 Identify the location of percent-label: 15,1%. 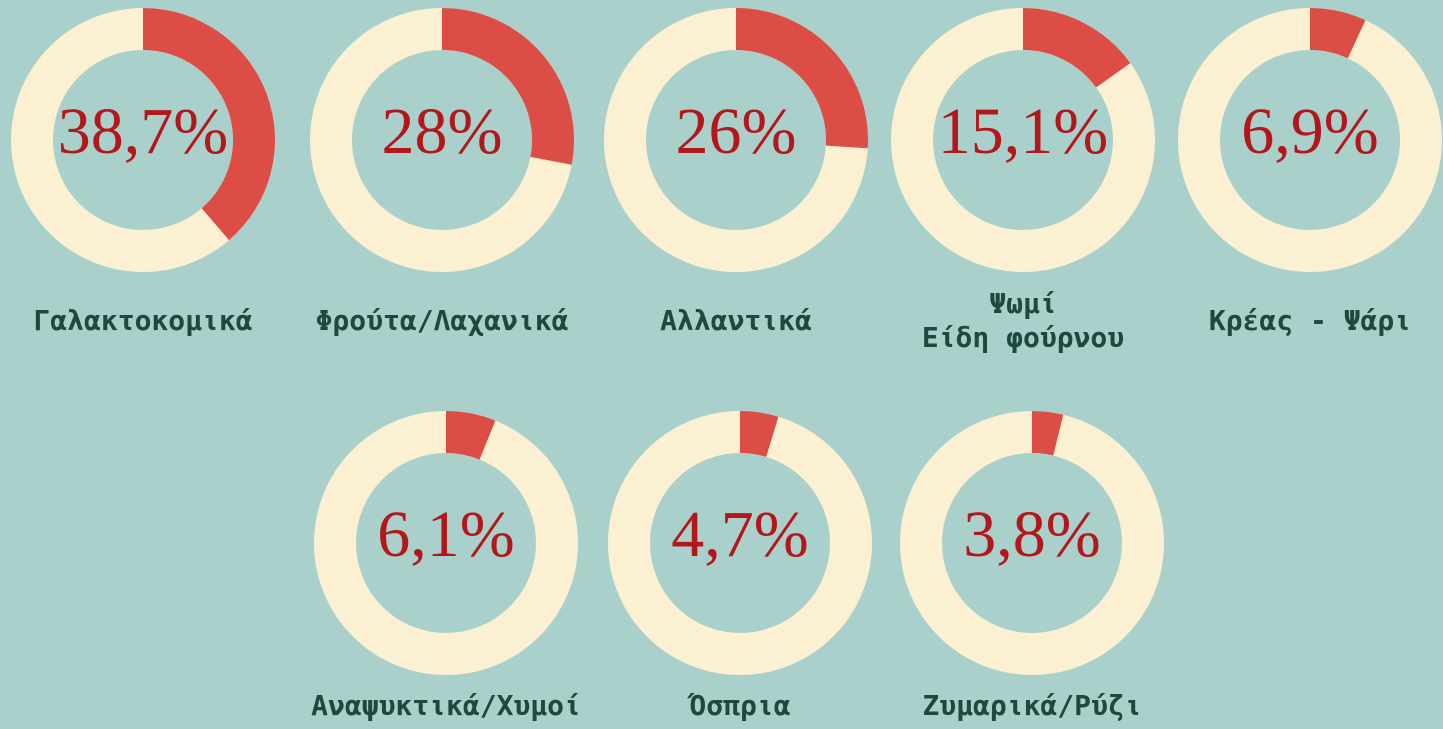
(1023, 131).